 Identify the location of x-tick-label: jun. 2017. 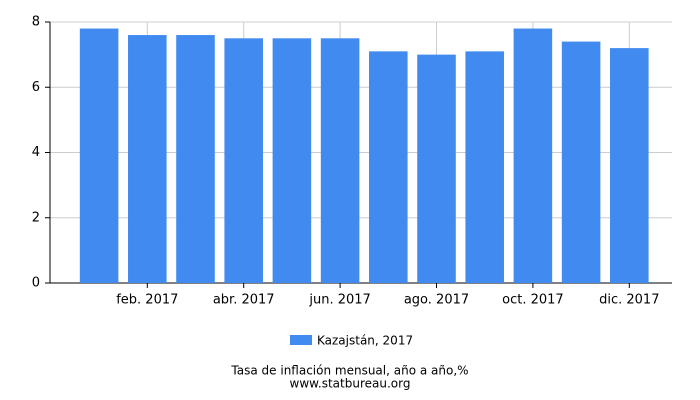
(339, 300).